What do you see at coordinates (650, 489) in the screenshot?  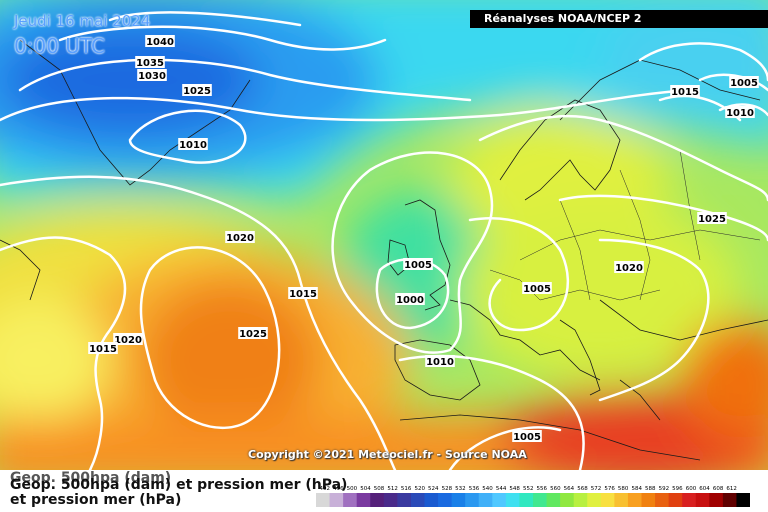 I see `scale-label: 588` at bounding box center [650, 489].